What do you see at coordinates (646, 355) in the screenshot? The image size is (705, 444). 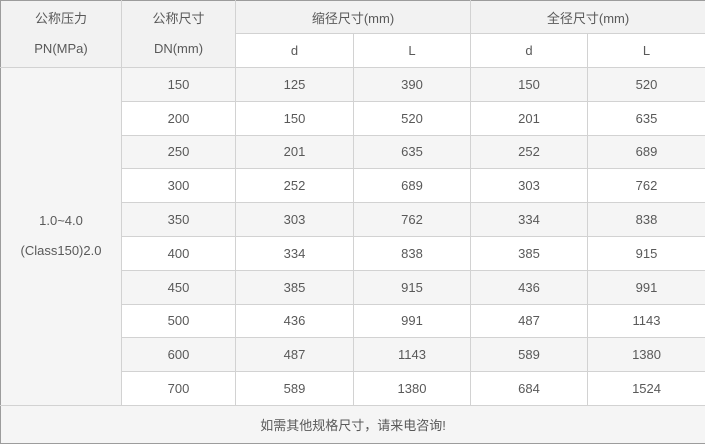 I see `full-L-cell: 1380` at bounding box center [646, 355].